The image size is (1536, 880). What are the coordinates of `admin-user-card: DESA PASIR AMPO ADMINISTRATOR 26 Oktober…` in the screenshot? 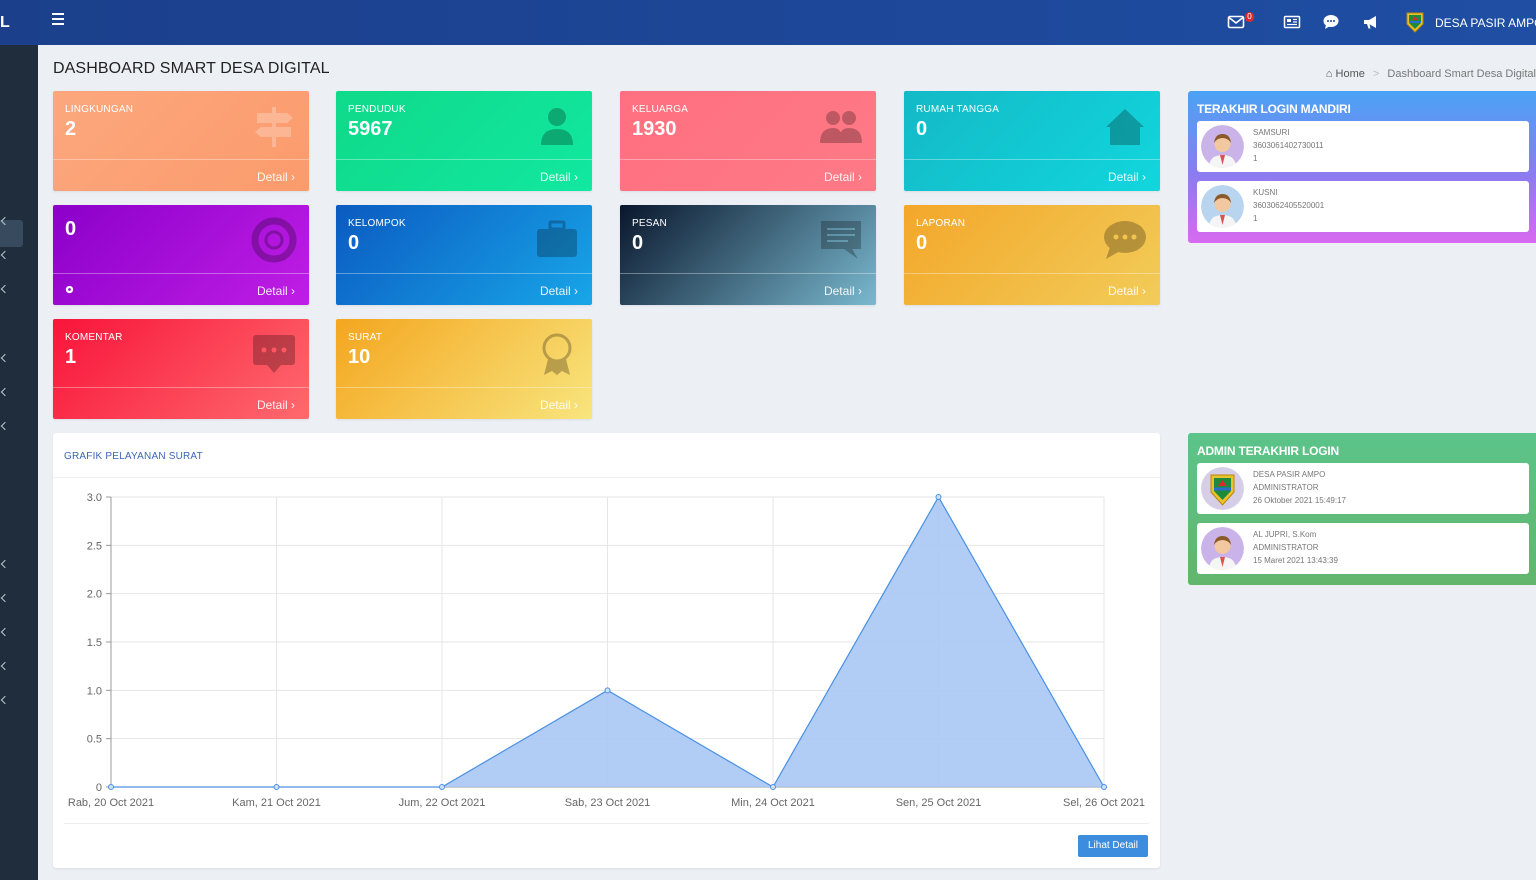 It's located at (1363, 488).